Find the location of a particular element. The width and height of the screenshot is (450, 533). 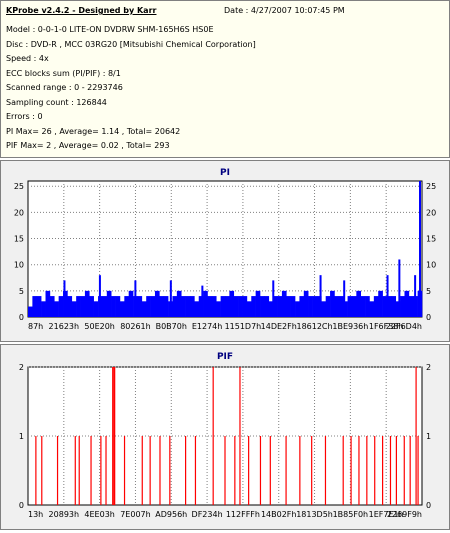

x-tick-label: 112FFFh is located at coordinates (243, 514).